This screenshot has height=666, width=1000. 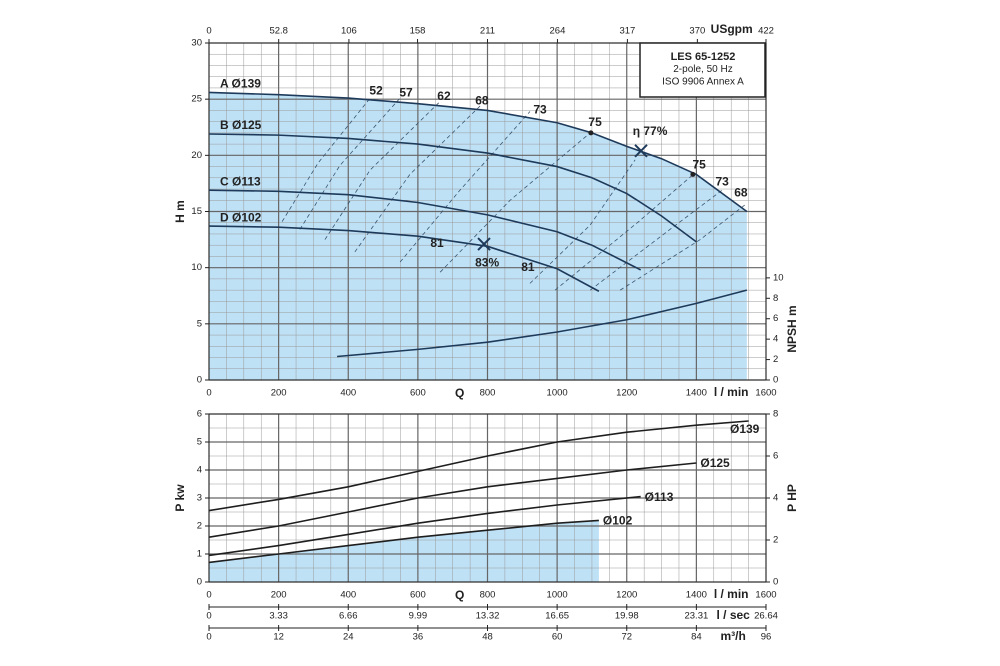 What do you see at coordinates (696, 637) in the screenshot?
I see `extra-axis-tick-label: 84` at bounding box center [696, 637].